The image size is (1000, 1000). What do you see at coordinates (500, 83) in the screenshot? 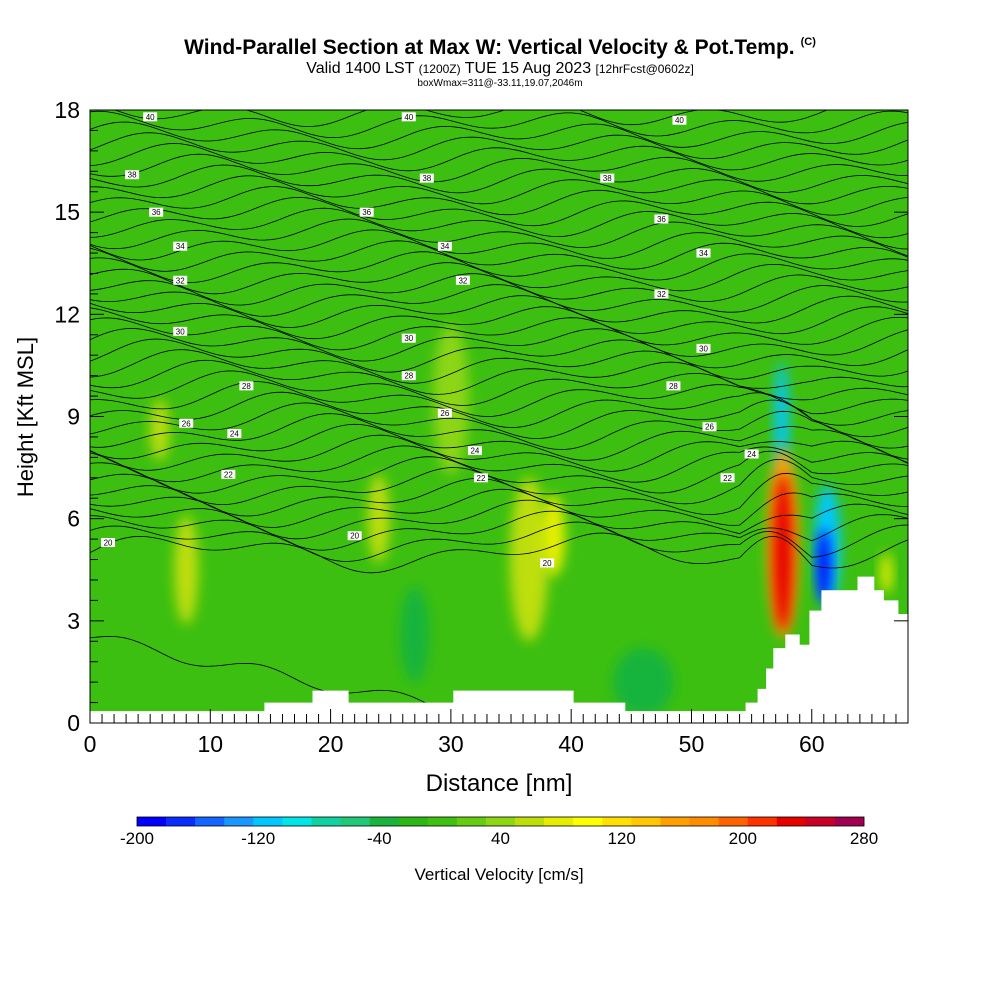
I see `box-wmax-info: boxWmax=311@-33.11,19.07,2046m` at bounding box center [500, 83].